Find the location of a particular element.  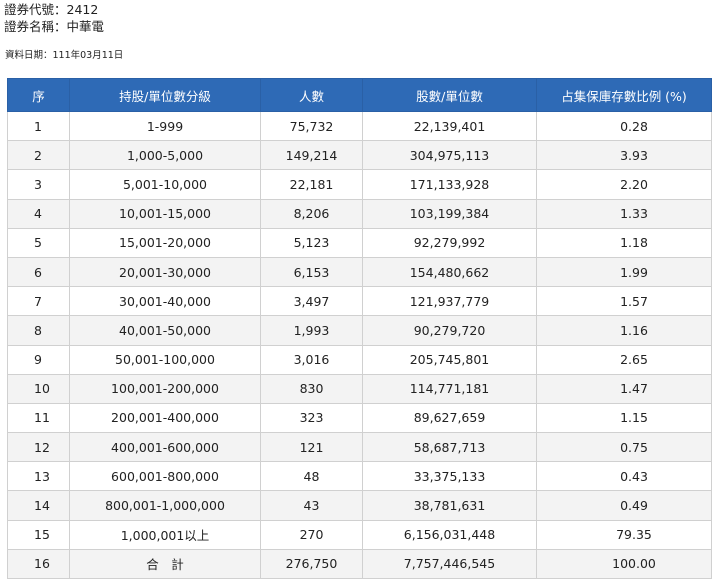

cell-tier: 40,001-50,000 is located at coordinates (165, 330).